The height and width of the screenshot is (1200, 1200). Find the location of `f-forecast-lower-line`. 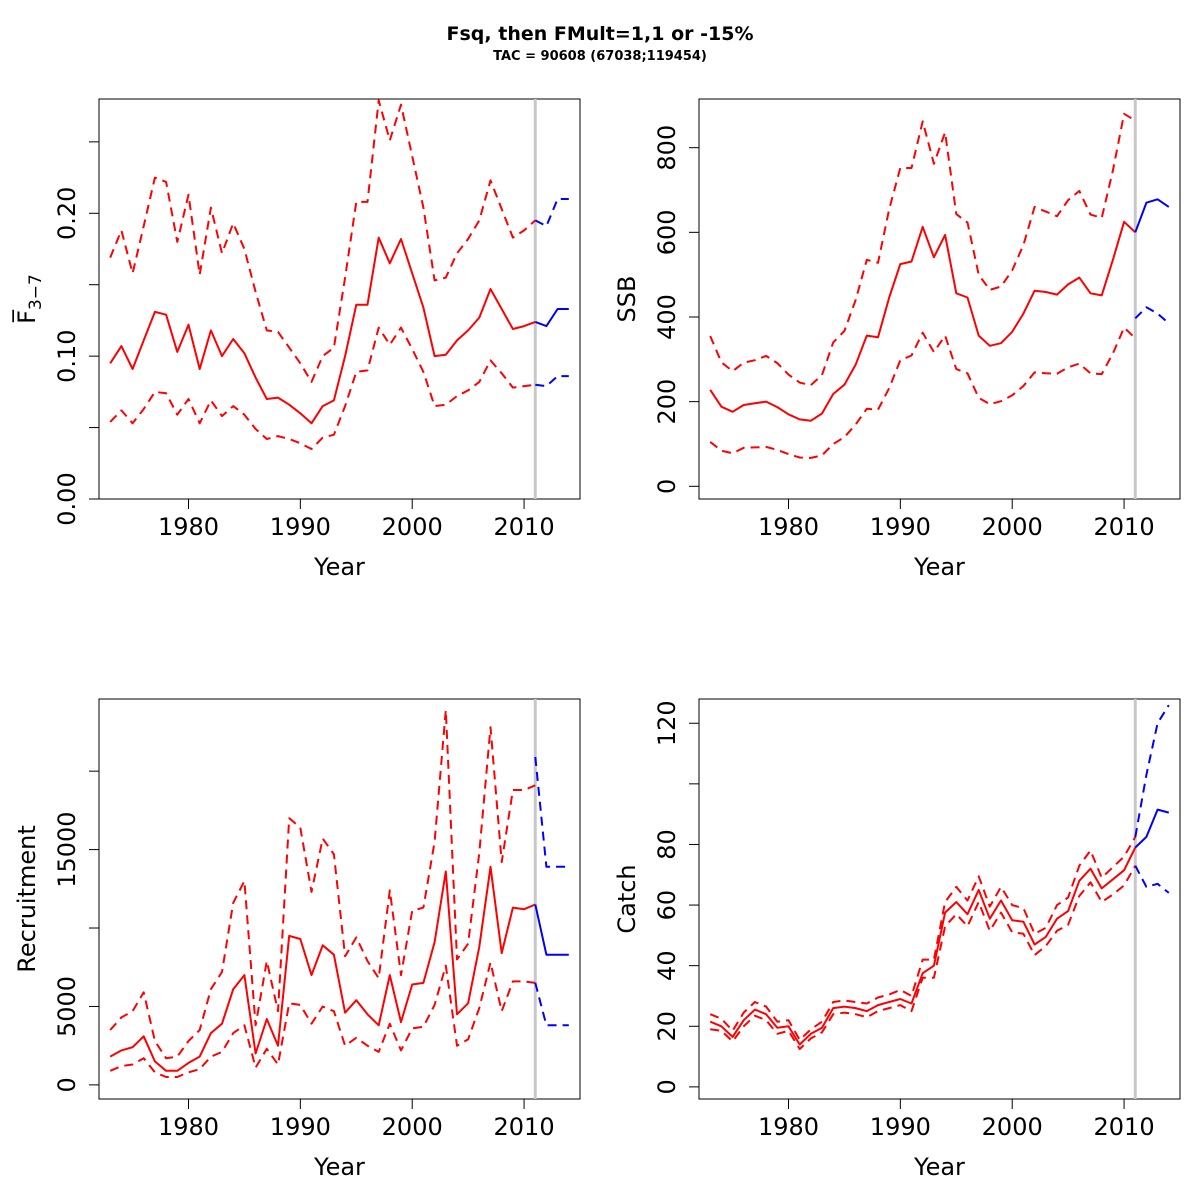

f-forecast-lower-line is located at coordinates (552, 381).